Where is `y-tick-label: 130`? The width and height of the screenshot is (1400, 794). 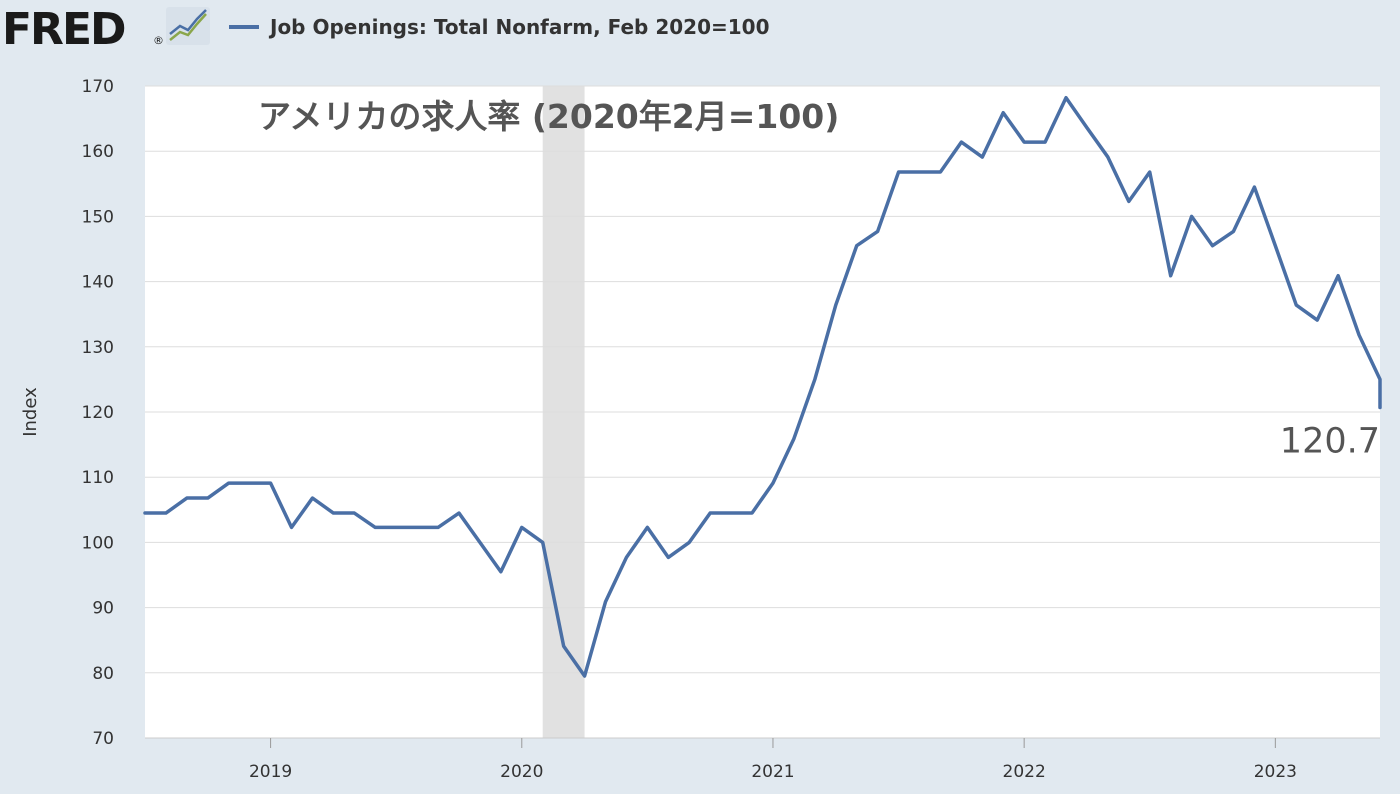 y-tick-label: 130 is located at coordinates (98, 348).